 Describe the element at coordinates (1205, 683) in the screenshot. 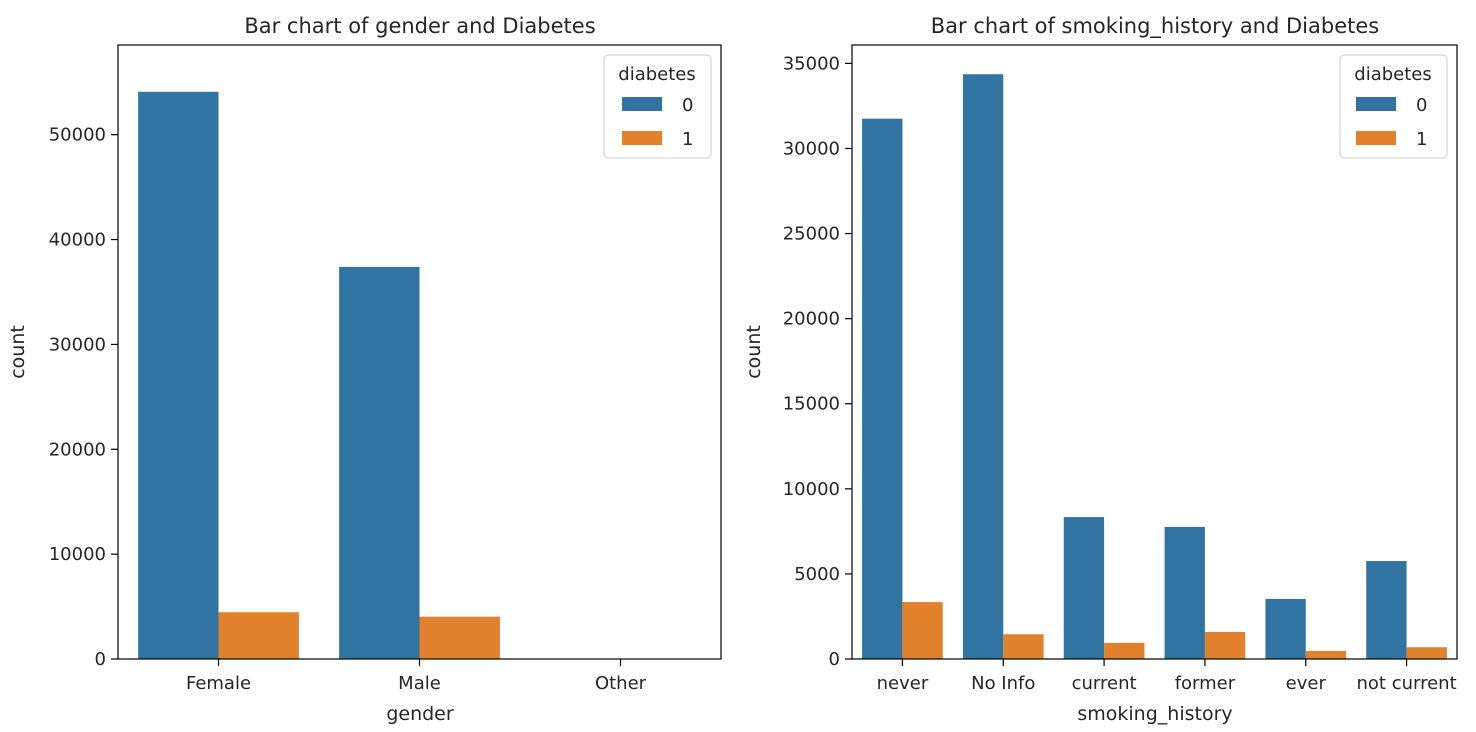

I see `x-tick-label: former` at that location.